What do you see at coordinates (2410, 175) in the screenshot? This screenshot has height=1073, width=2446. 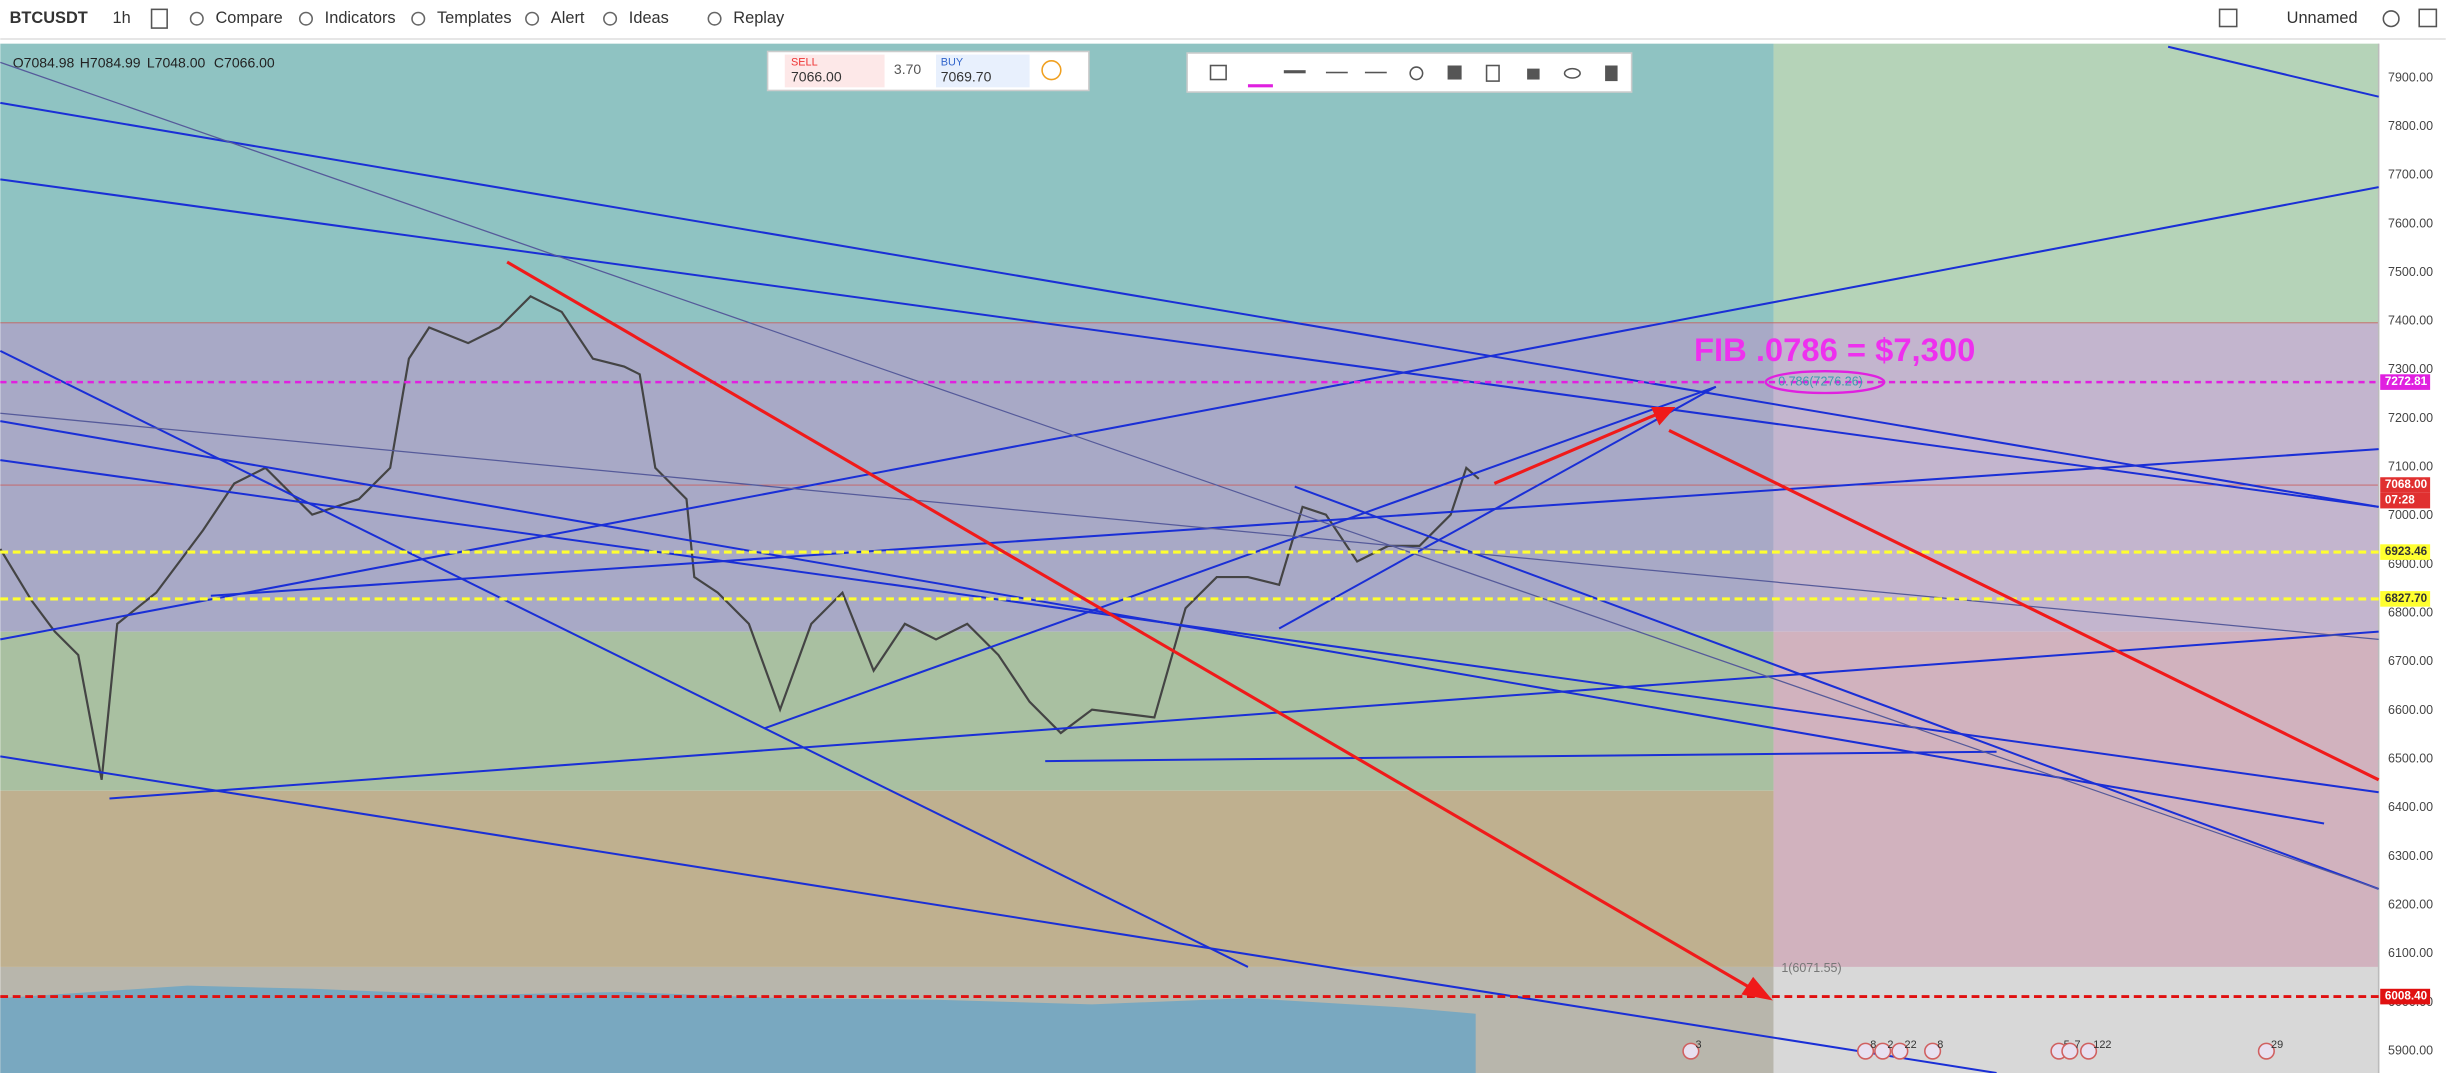 I see `price-label: 7700.00` at bounding box center [2410, 175].